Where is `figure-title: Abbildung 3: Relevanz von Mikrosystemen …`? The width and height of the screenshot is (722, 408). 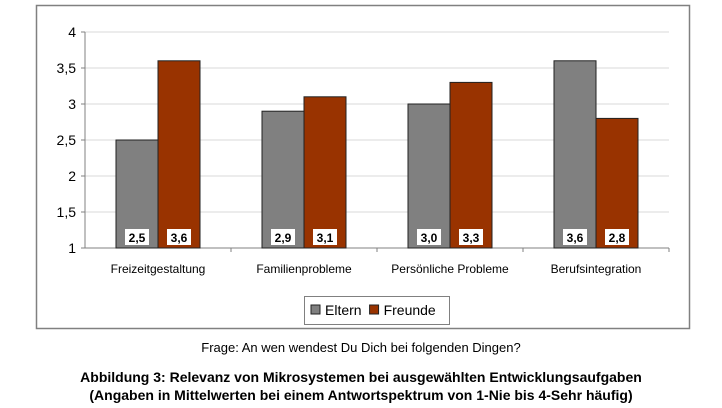
figure-title: Abbildung 3: Relevanz von Mikrosystemen … is located at coordinates (361, 377).